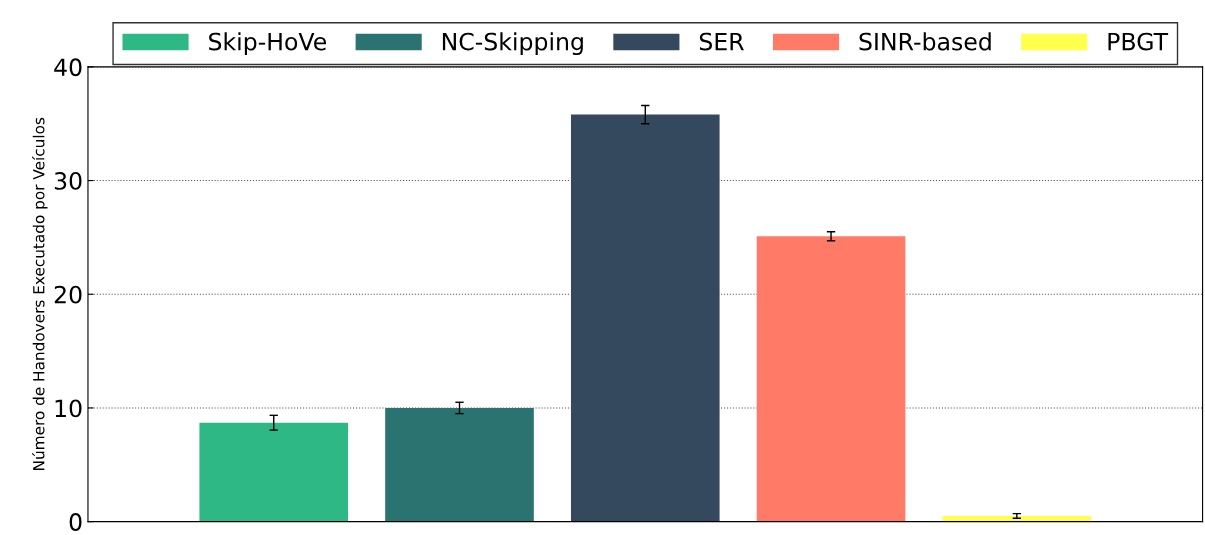 This screenshot has height=535, width=1205. Describe the element at coordinates (68, 181) in the screenshot. I see `y-tick-label: 30` at that location.